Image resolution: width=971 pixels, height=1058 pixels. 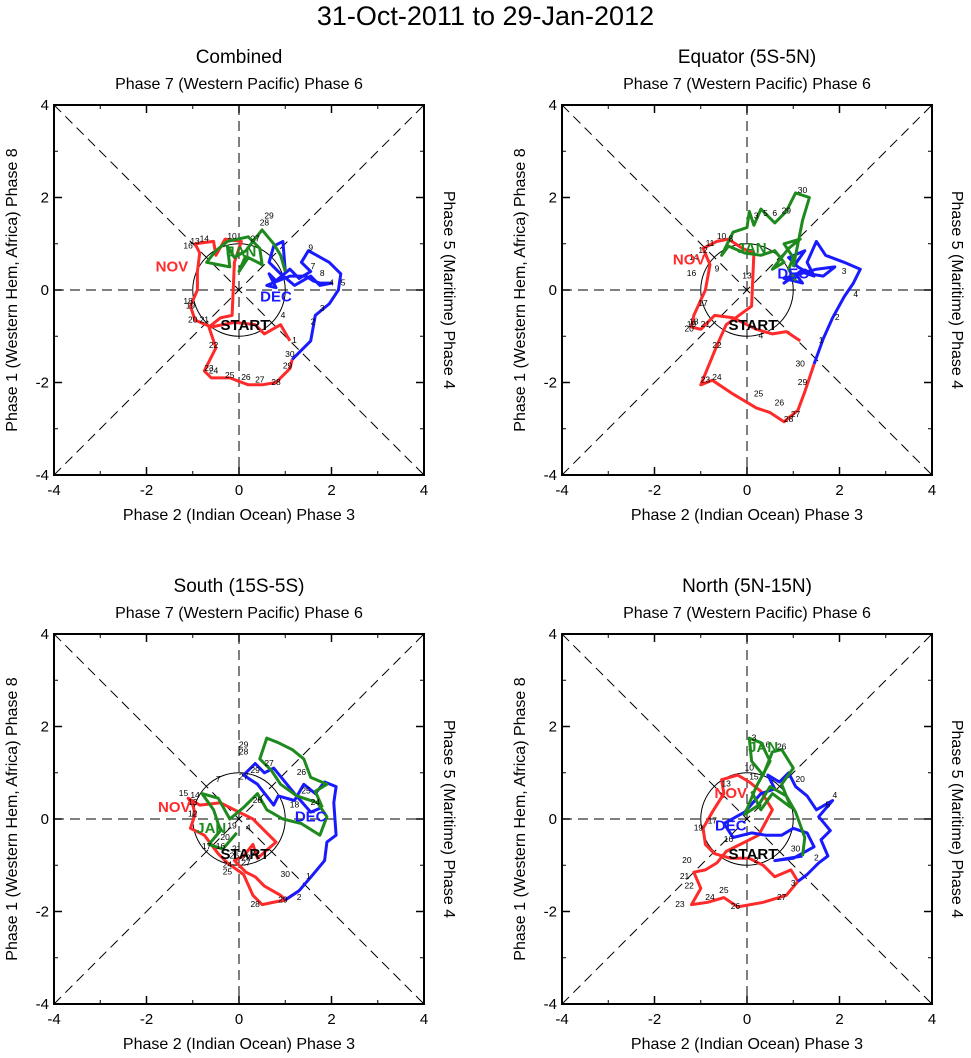 What do you see at coordinates (188, 301) in the screenshot?
I see `day-label: 18` at bounding box center [188, 301].